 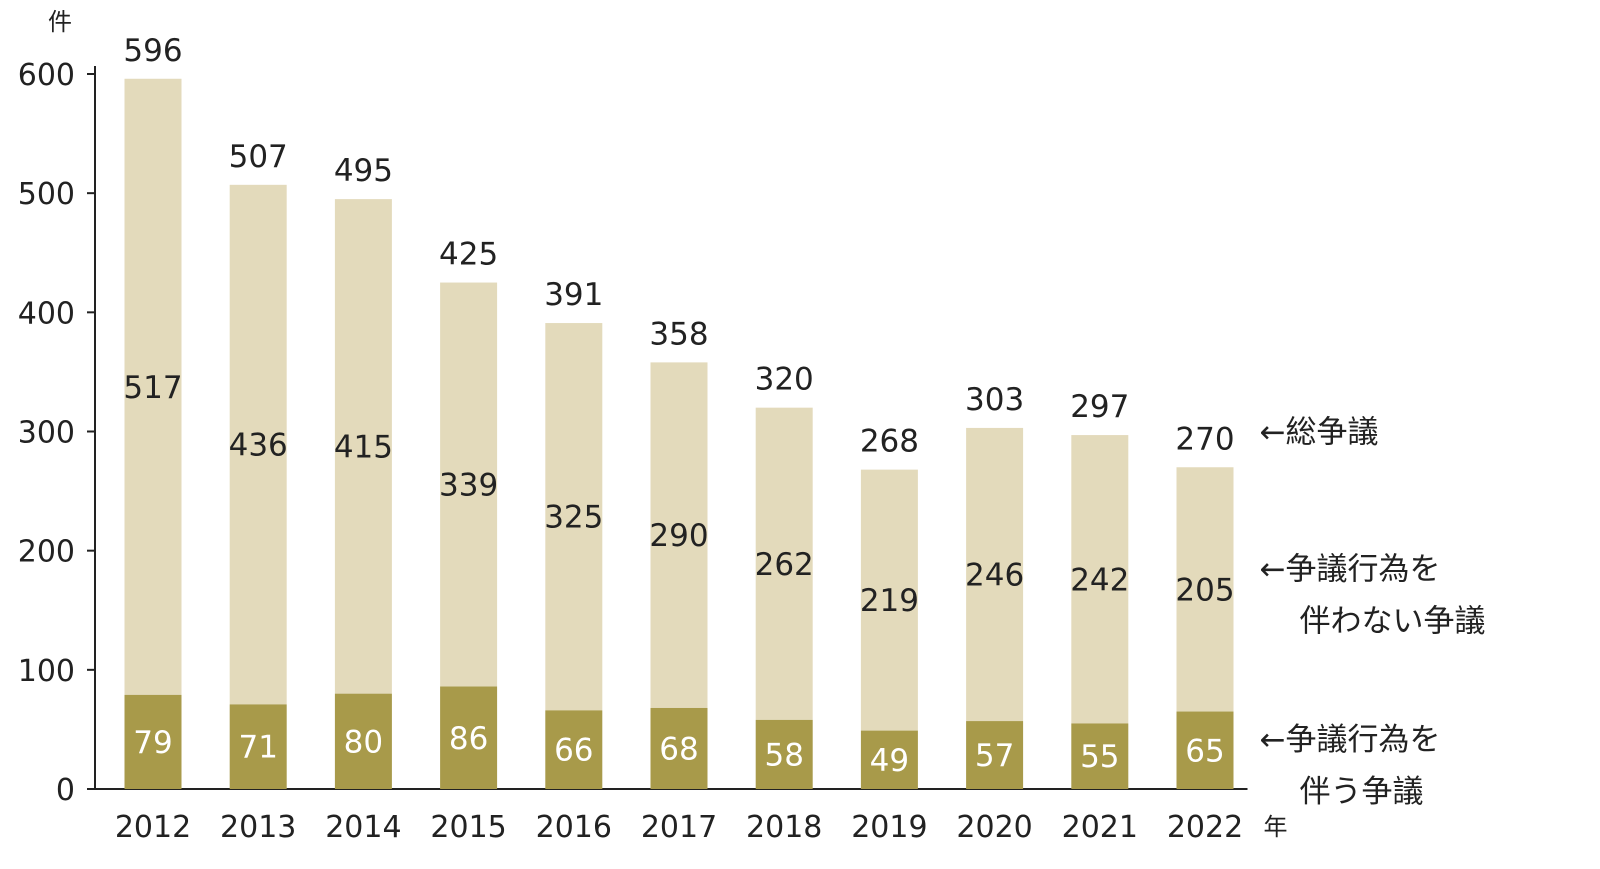 I want to click on bar-segment-lower-label: 71, so click(x=257, y=748).